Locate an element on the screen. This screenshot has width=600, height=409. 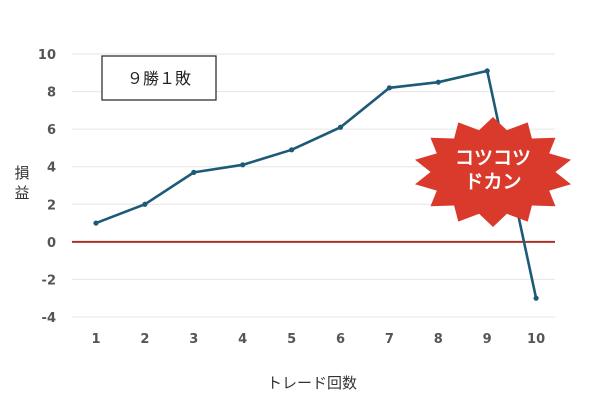
record-annotation-box is located at coordinates (159, 78).